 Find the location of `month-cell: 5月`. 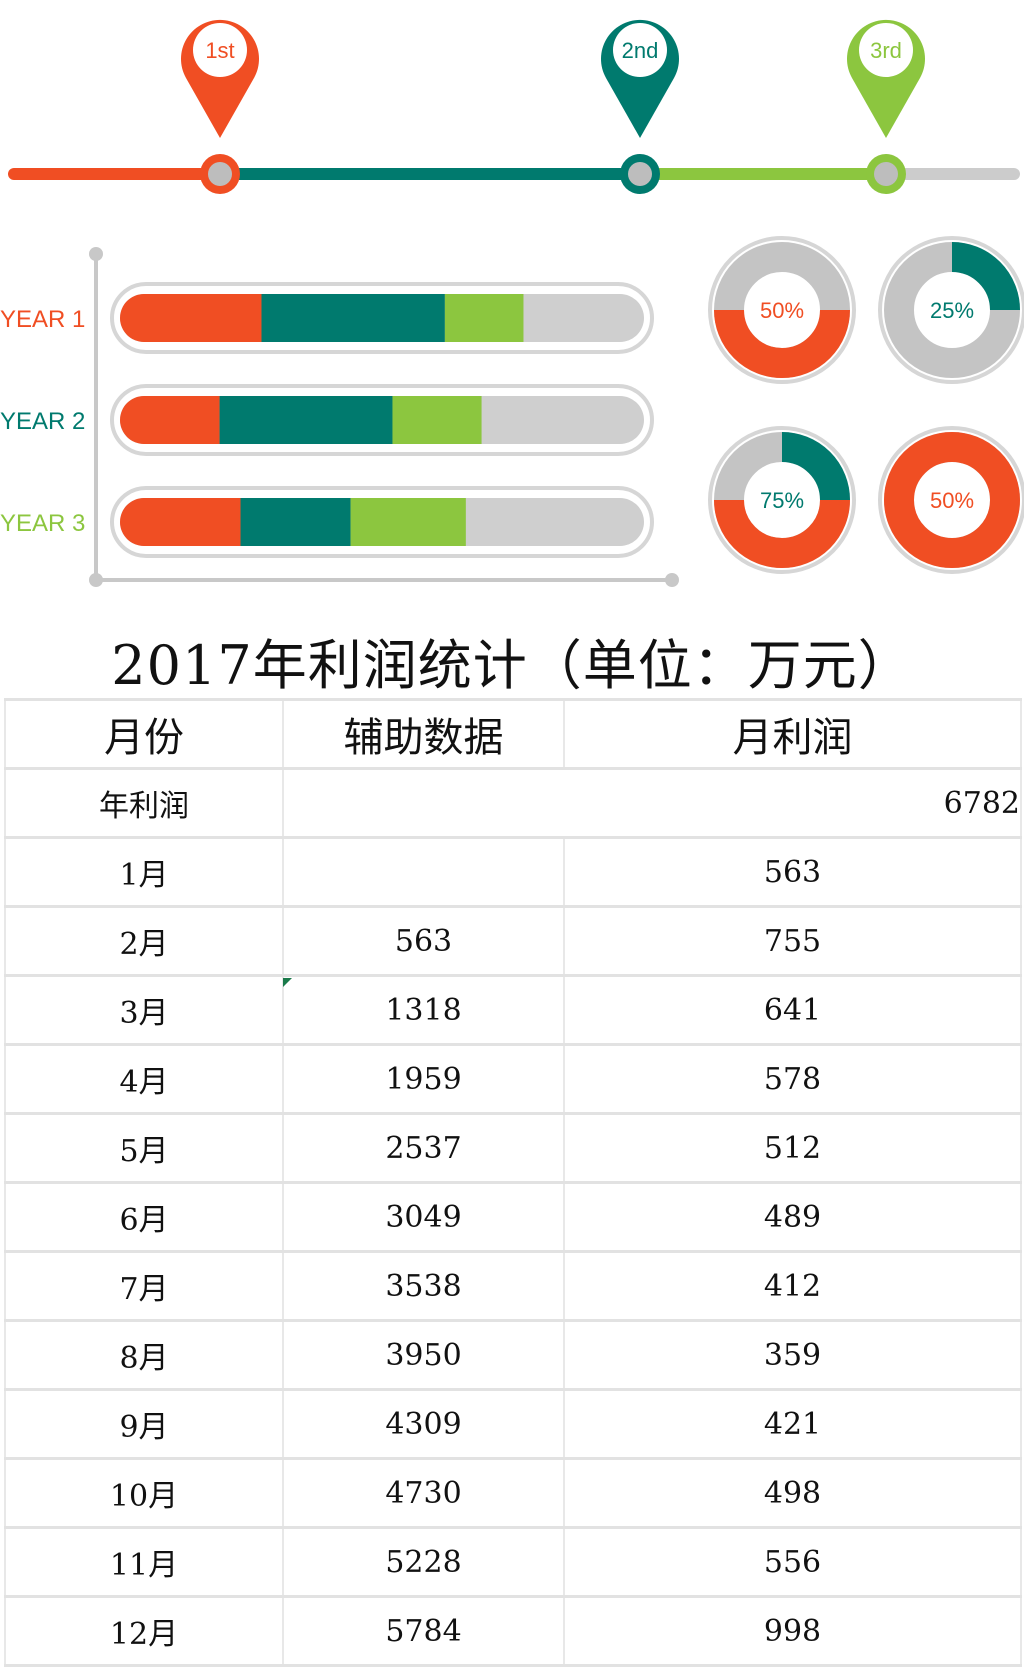

month-cell: 5月 is located at coordinates (144, 1148).